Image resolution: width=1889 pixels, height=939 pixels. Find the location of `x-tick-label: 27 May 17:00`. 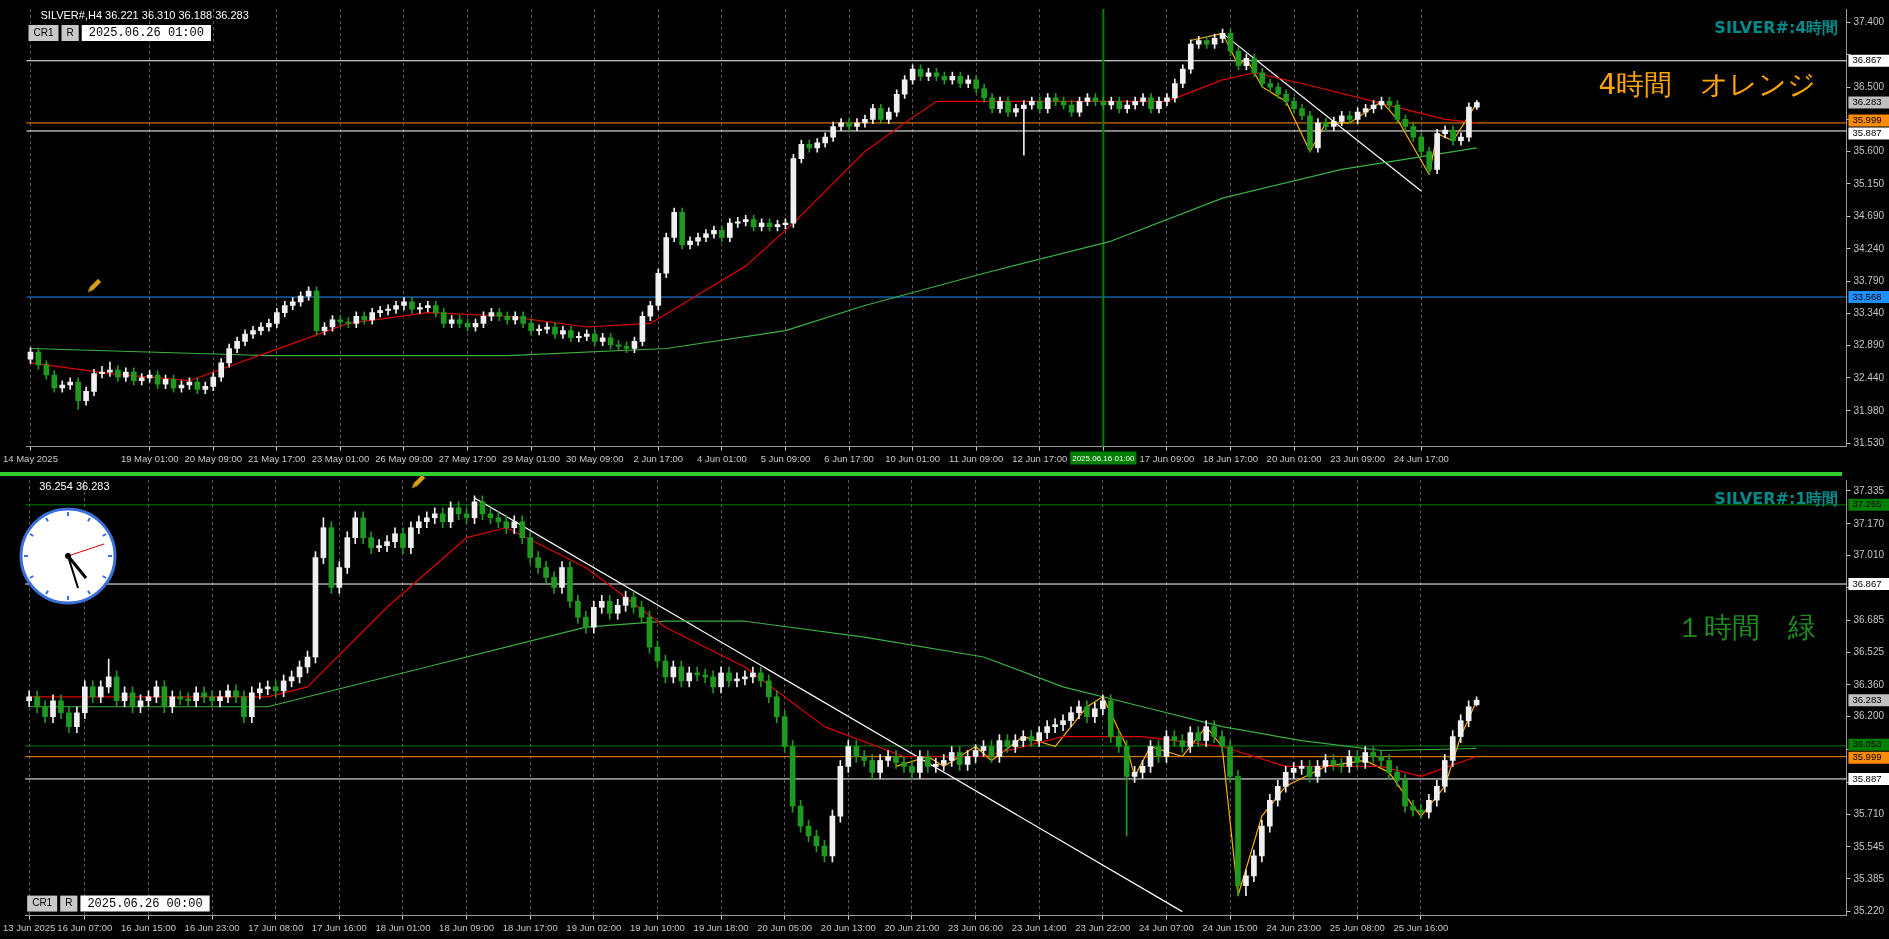

x-tick-label: 27 May 17:00 is located at coordinates (467, 458).